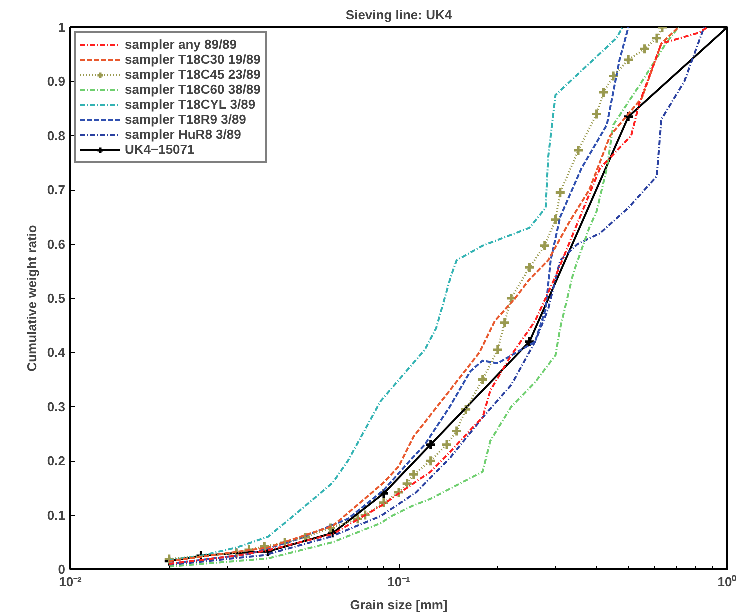 Image resolution: width=741 pixels, height=615 pixels. I want to click on y-tick-label: 0.1, so click(56, 515).